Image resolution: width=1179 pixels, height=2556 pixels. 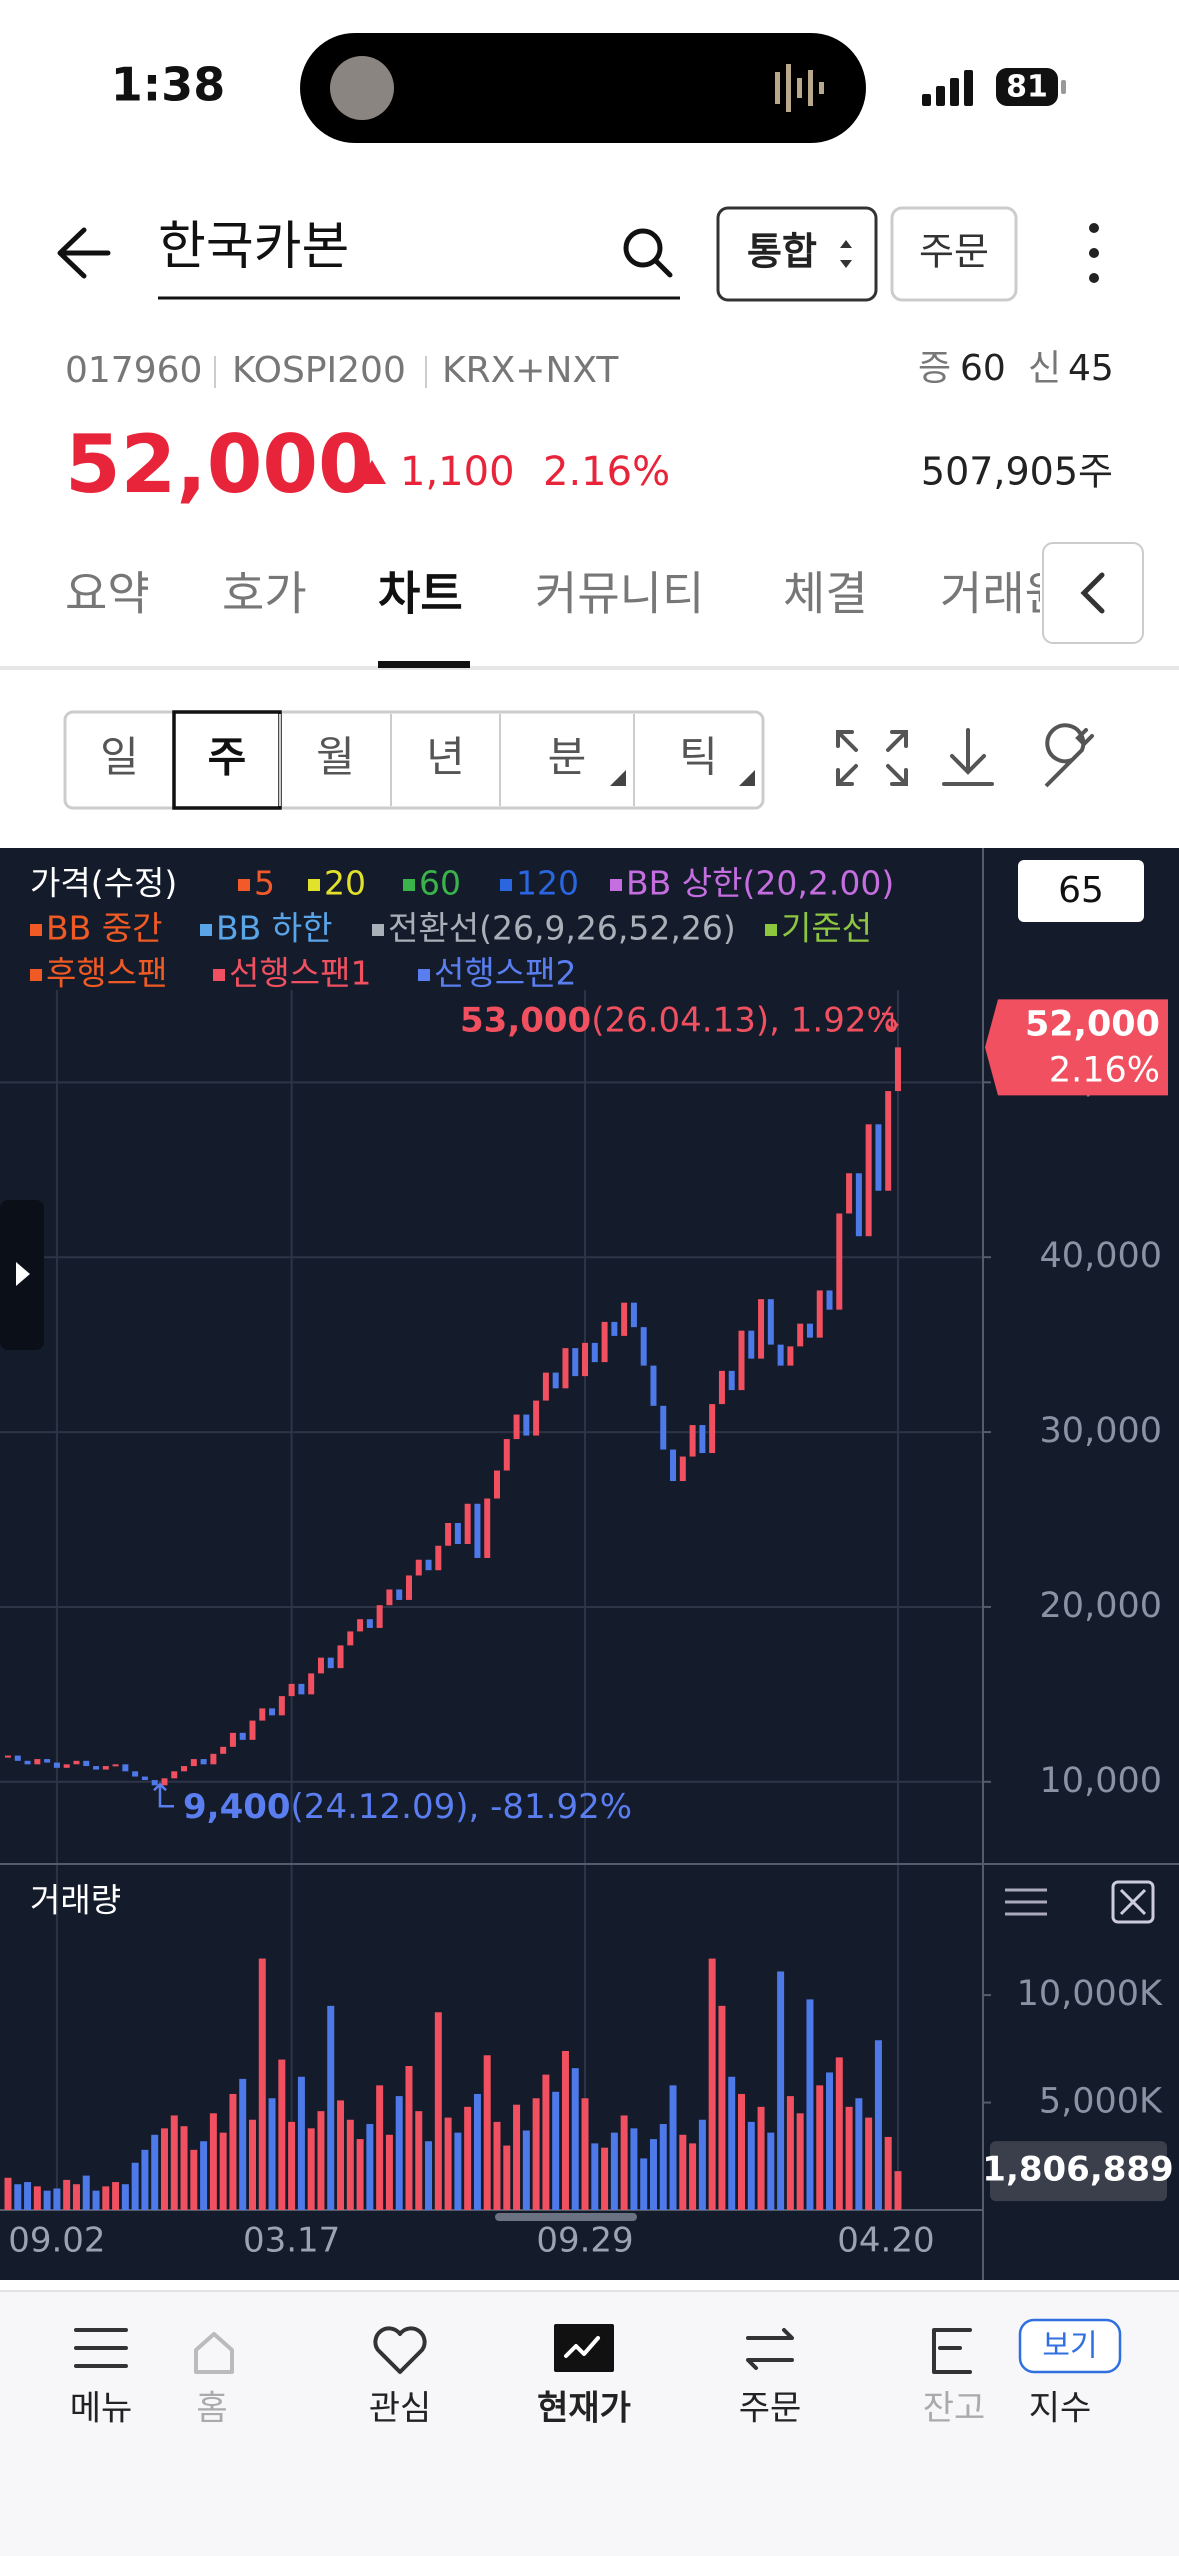 I want to click on legend-label: BB 하한, so click(x=274, y=928).